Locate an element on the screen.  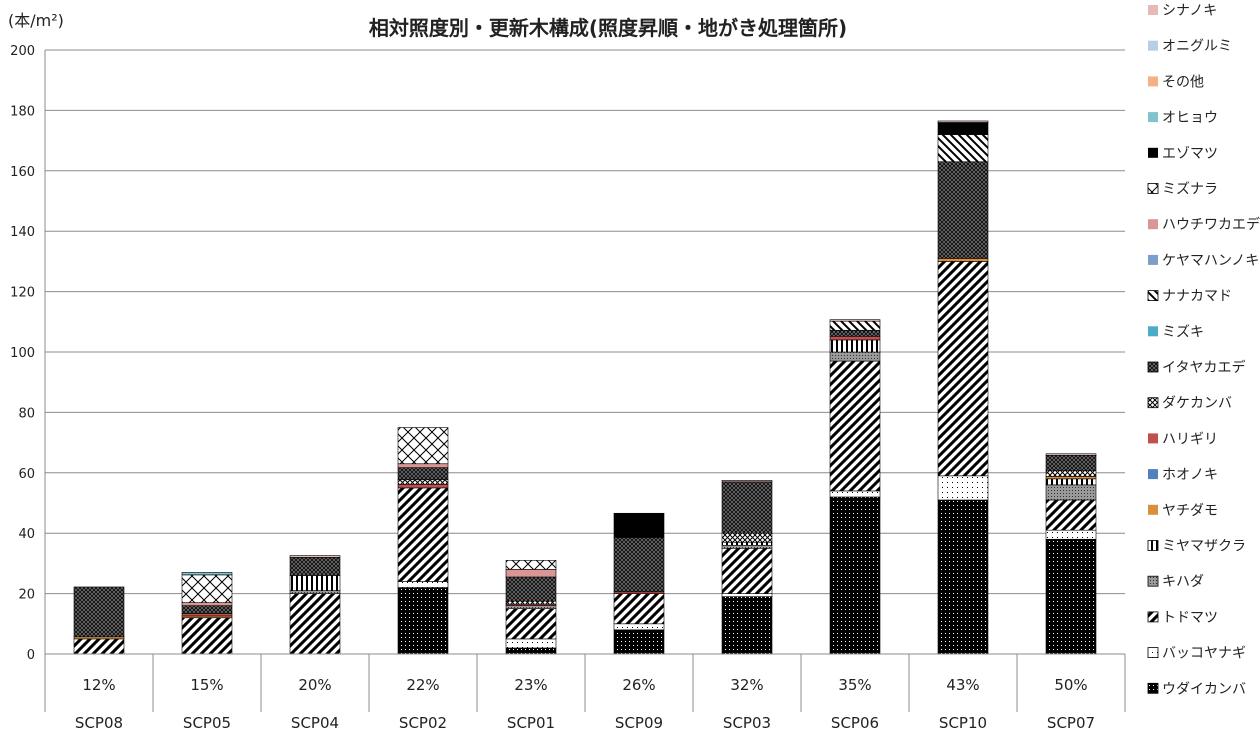
legend-entry: ケヤマハンノキ is located at coordinates (1203, 261).